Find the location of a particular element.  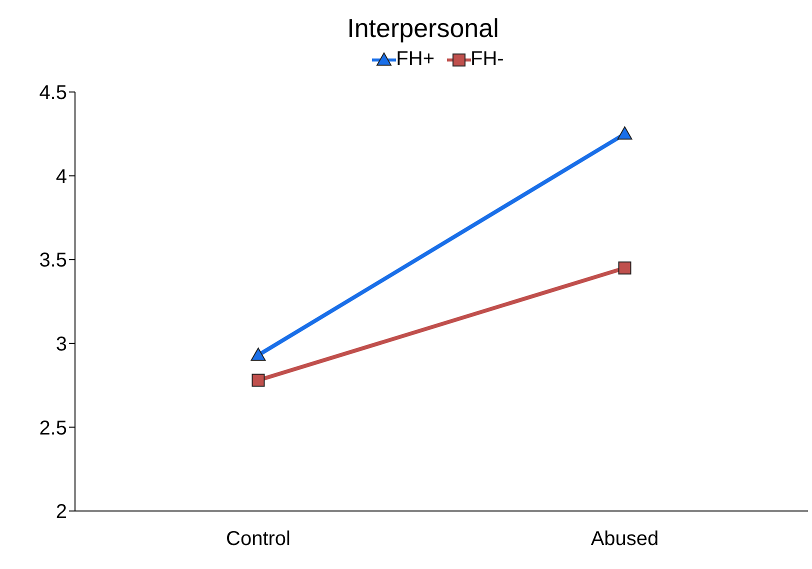

y-tick-label: 2.5 is located at coordinates (53, 428).